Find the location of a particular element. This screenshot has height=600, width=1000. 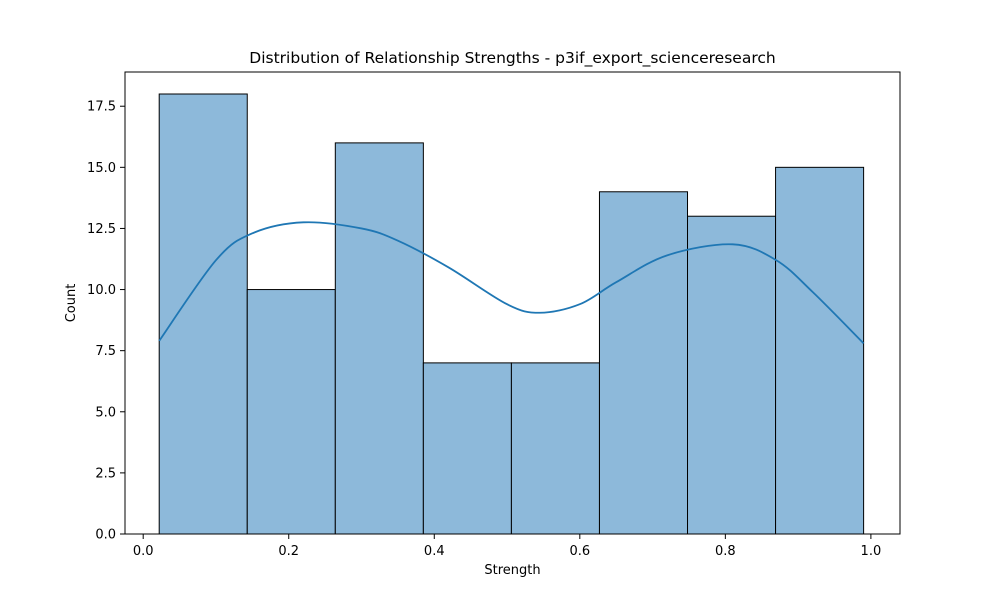

x-tick-label: 0.4 is located at coordinates (434, 551).